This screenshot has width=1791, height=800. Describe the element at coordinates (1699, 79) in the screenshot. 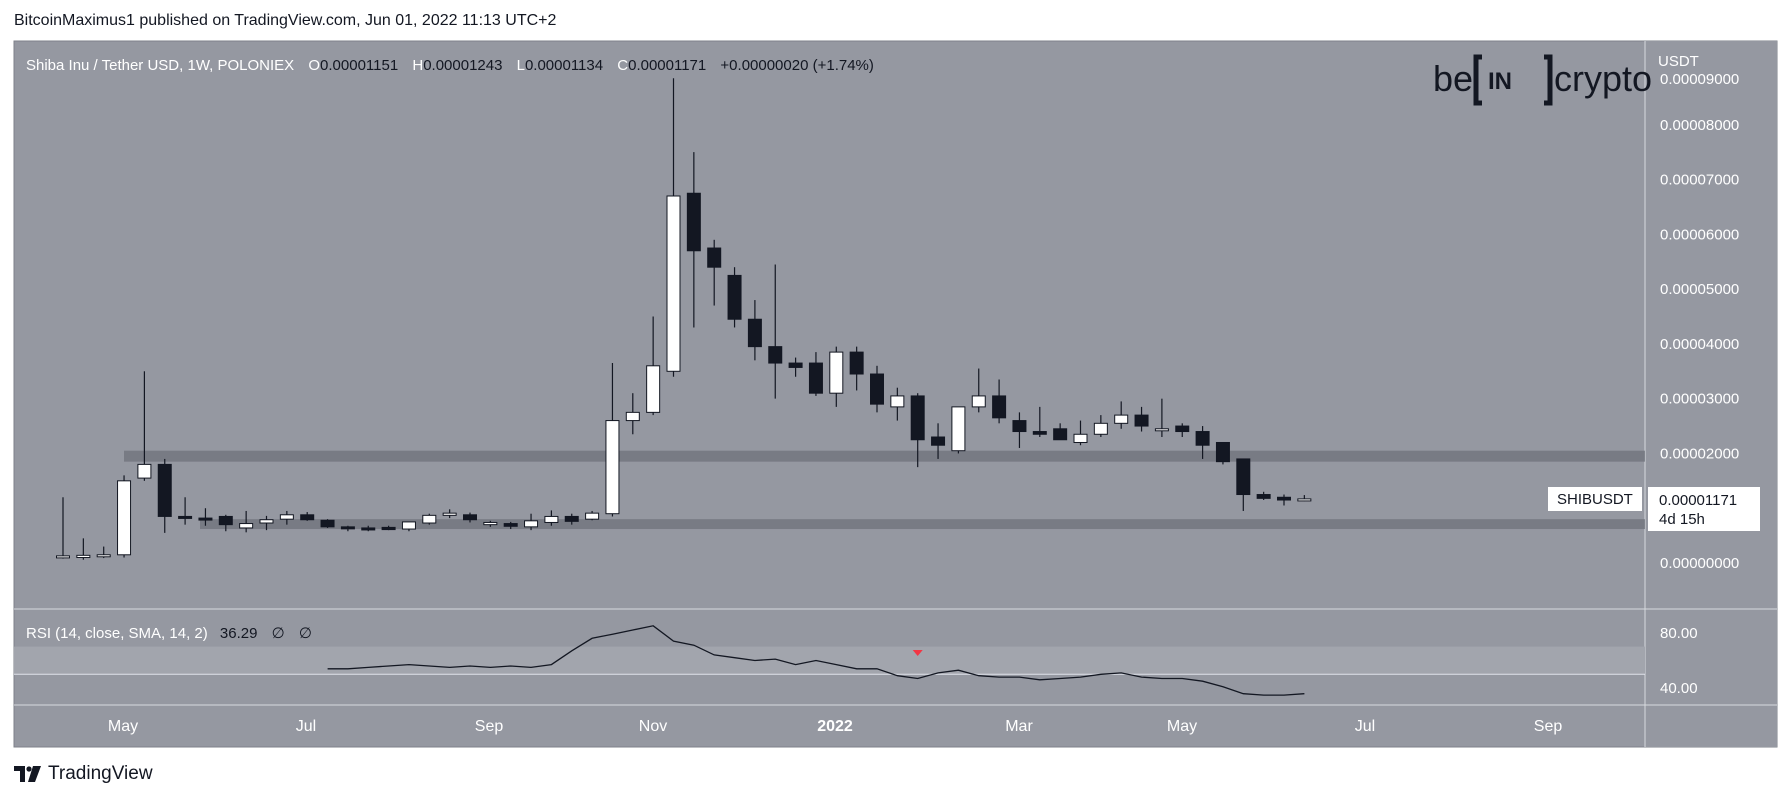

I see `price-tick-label: 0.00009000` at that location.